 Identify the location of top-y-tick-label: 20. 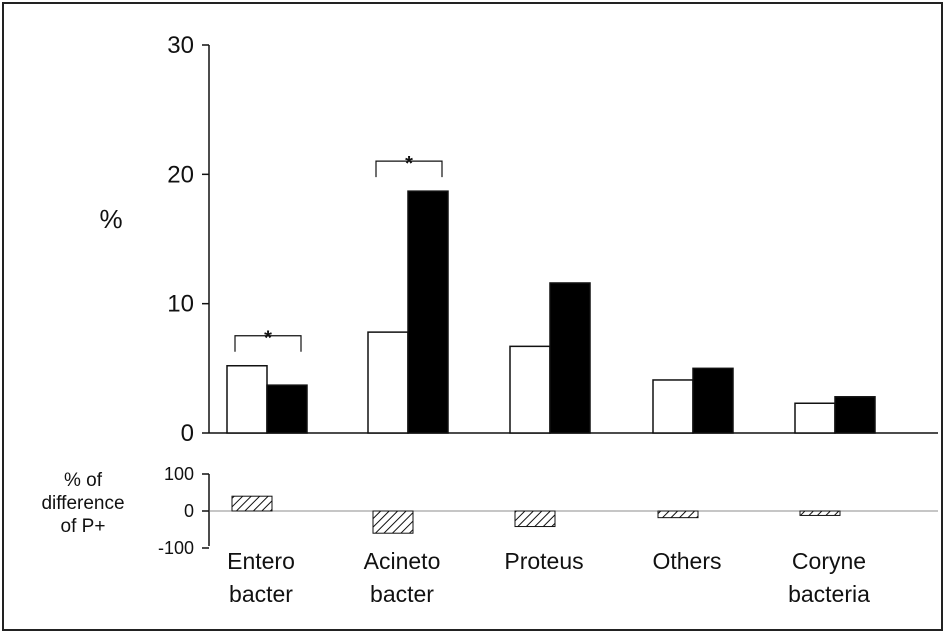
(180, 174).